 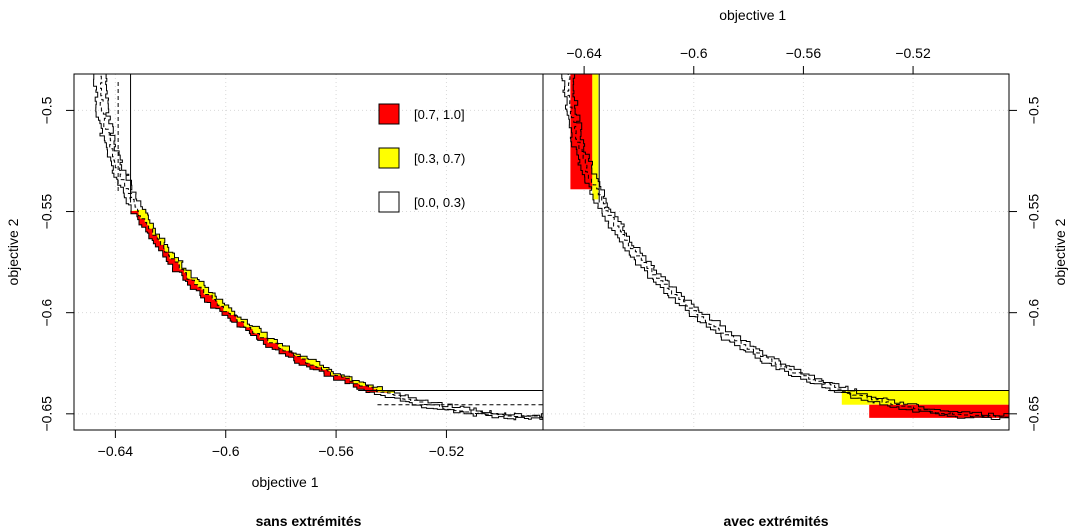 I want to click on region-red-bottom-right, so click(x=939, y=411).